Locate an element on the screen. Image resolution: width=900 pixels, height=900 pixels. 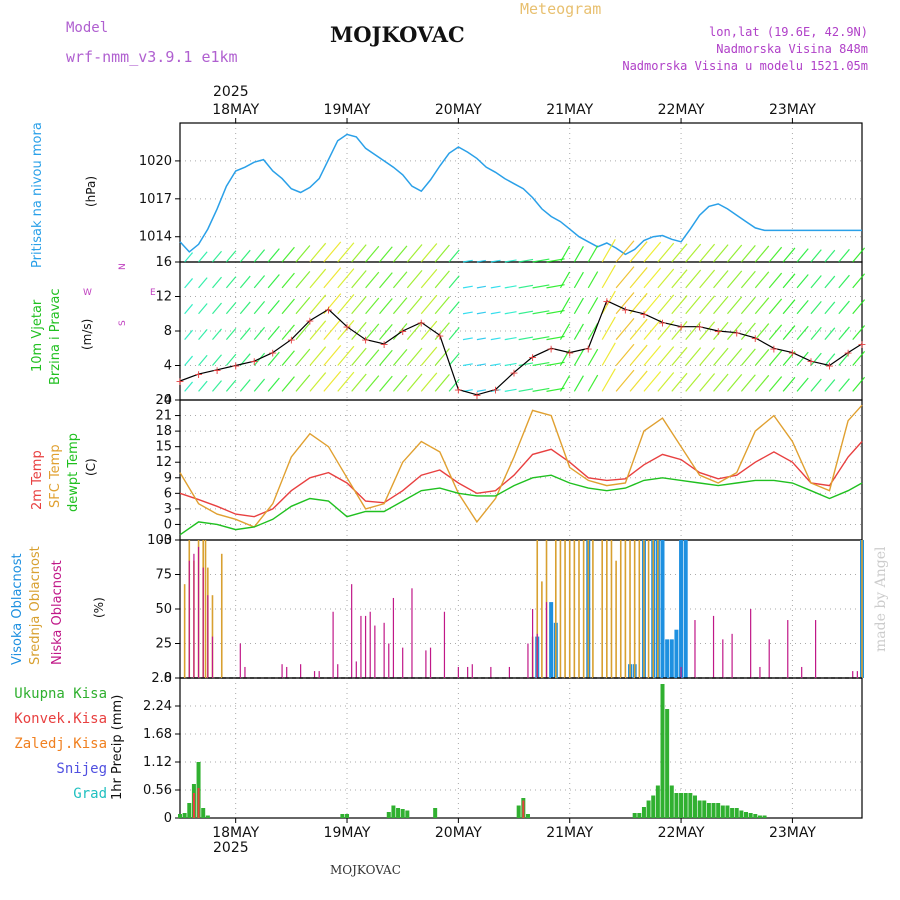
year-bottom: 2025 is located at coordinates (231, 848).